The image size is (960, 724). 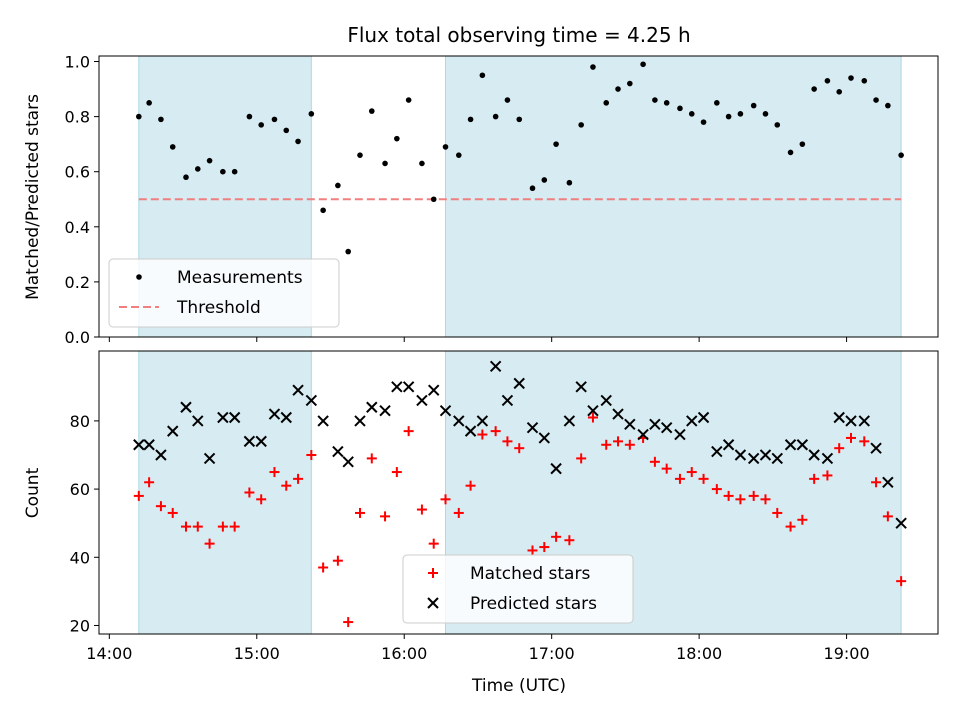 I want to click on legend-box, so click(x=518, y=589).